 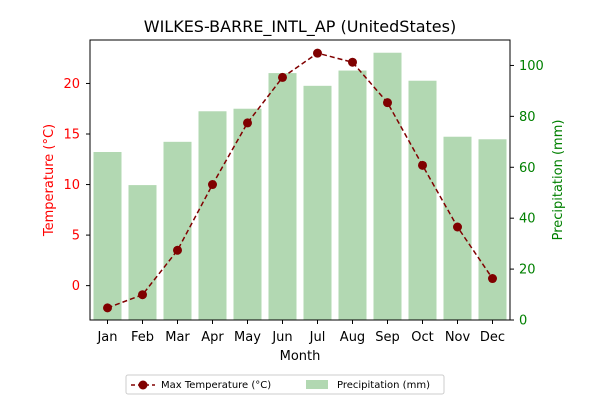 I want to click on x-tick-label: Apr, so click(x=212, y=337).